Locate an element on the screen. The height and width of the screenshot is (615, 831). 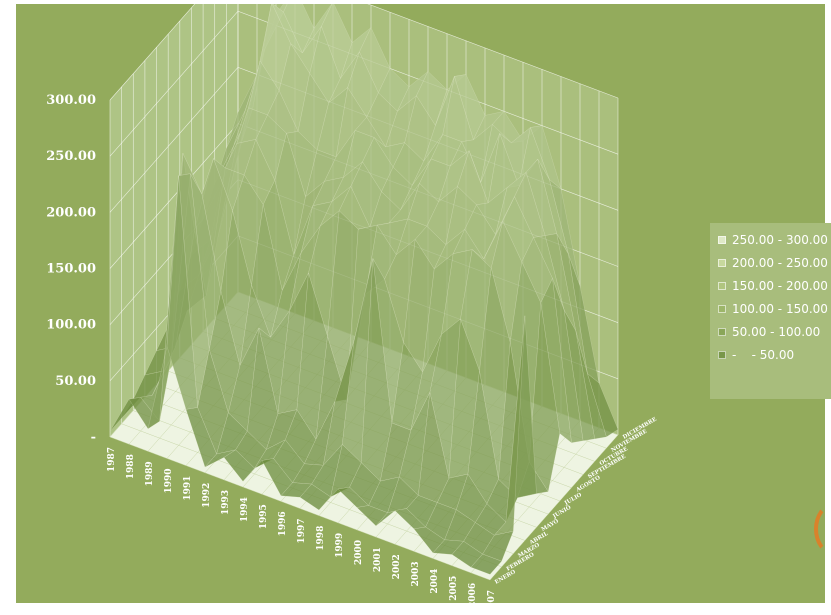
legend-item: 150.00 - 200.00 is located at coordinates (773, 286).